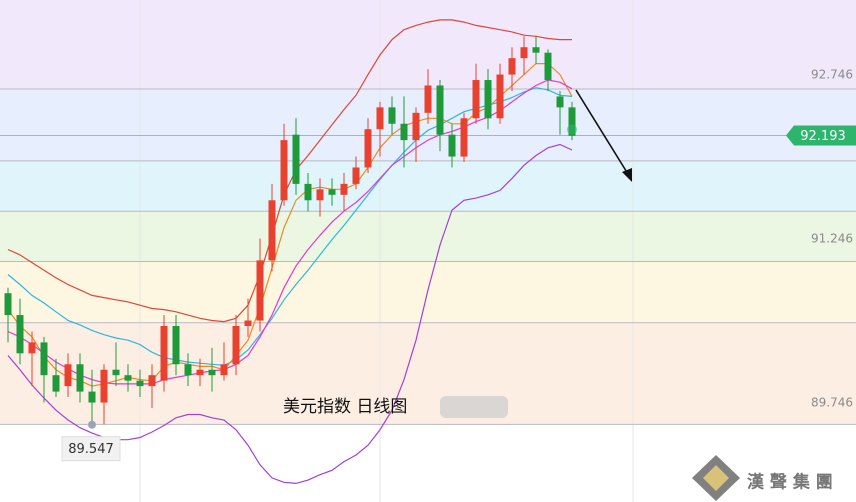 The height and width of the screenshot is (502, 856). I want to click on chart-title: 美元指数 日线图, so click(345, 407).